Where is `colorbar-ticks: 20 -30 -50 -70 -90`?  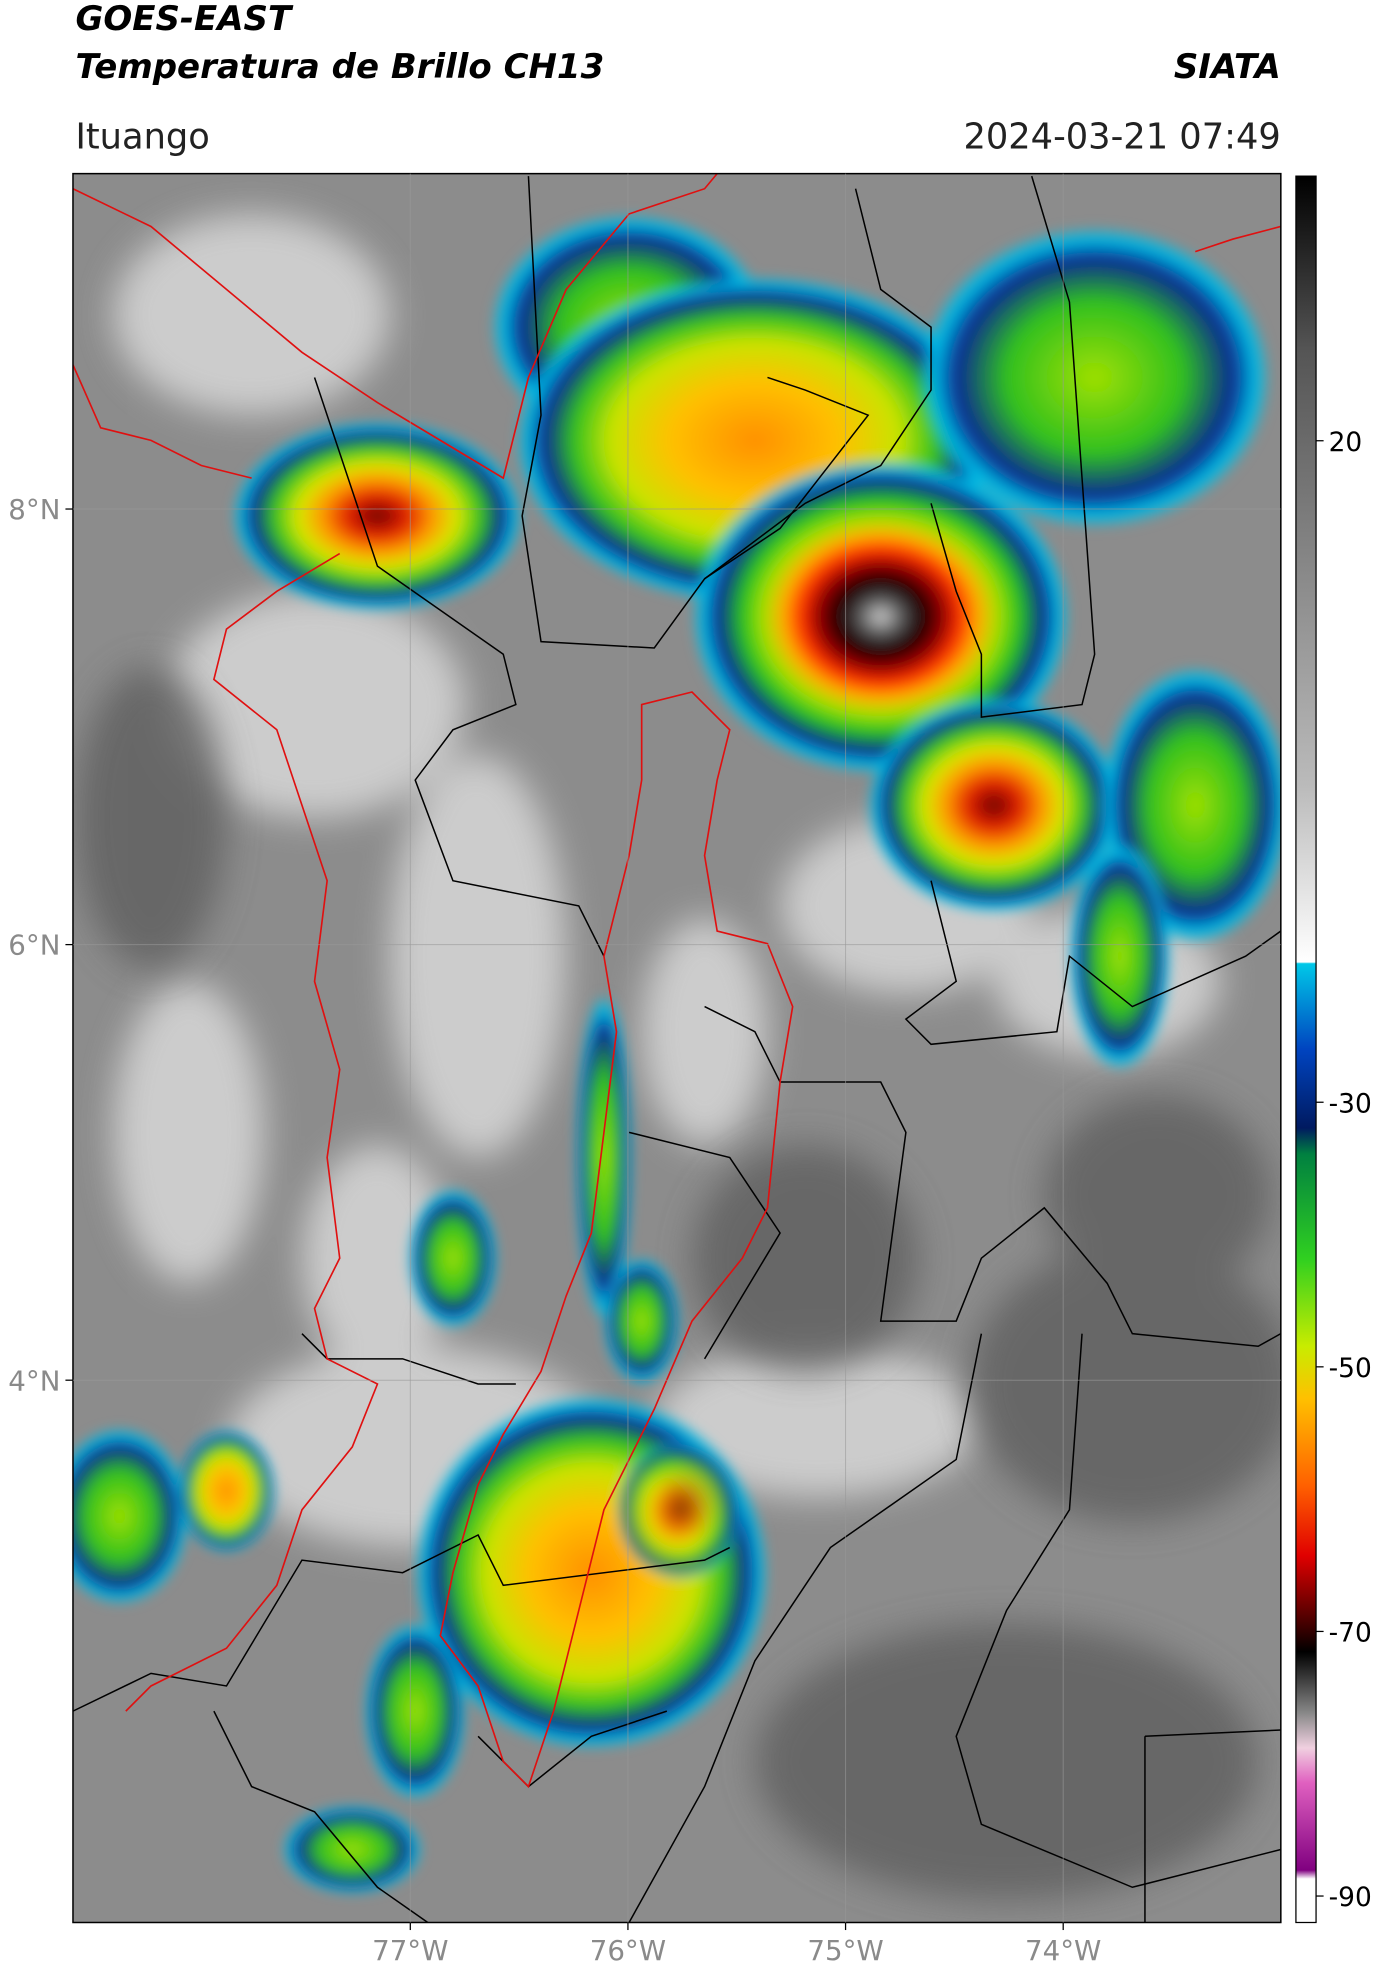 colorbar-ticks: 20 -30 -50 -70 -90 is located at coordinates (1344, 1170).